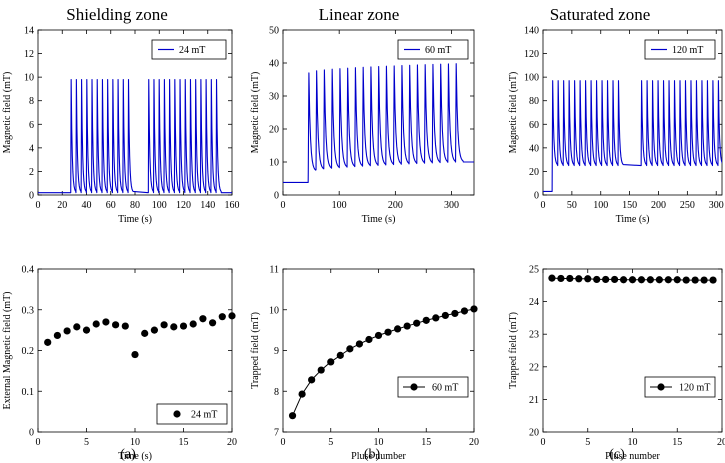 This screenshot has height=463, width=725. What do you see at coordinates (276, 433) in the screenshot?
I see `y-tick-label: 7` at bounding box center [276, 433].